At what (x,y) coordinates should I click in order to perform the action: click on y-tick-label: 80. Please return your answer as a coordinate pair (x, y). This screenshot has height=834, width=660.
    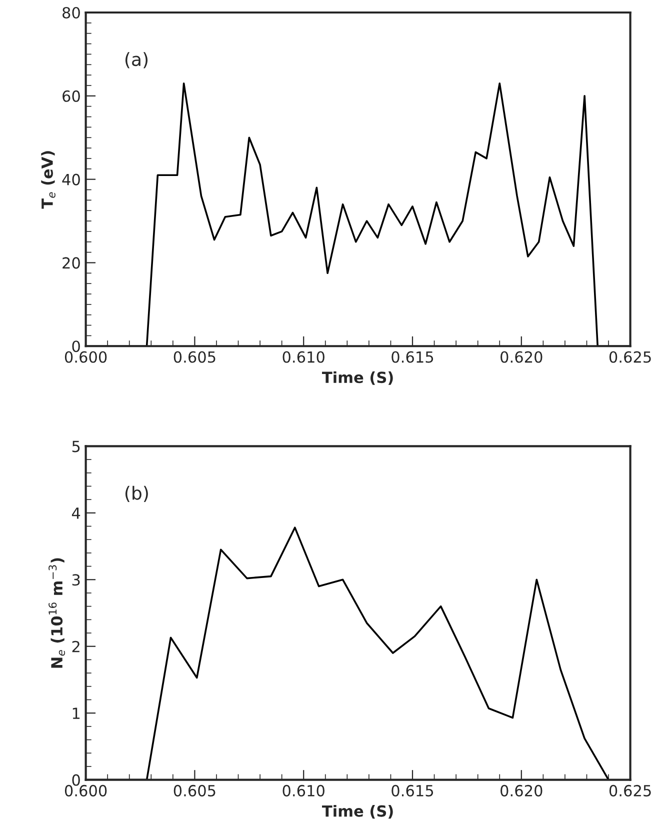
    Looking at the image, I should click on (71, 12).